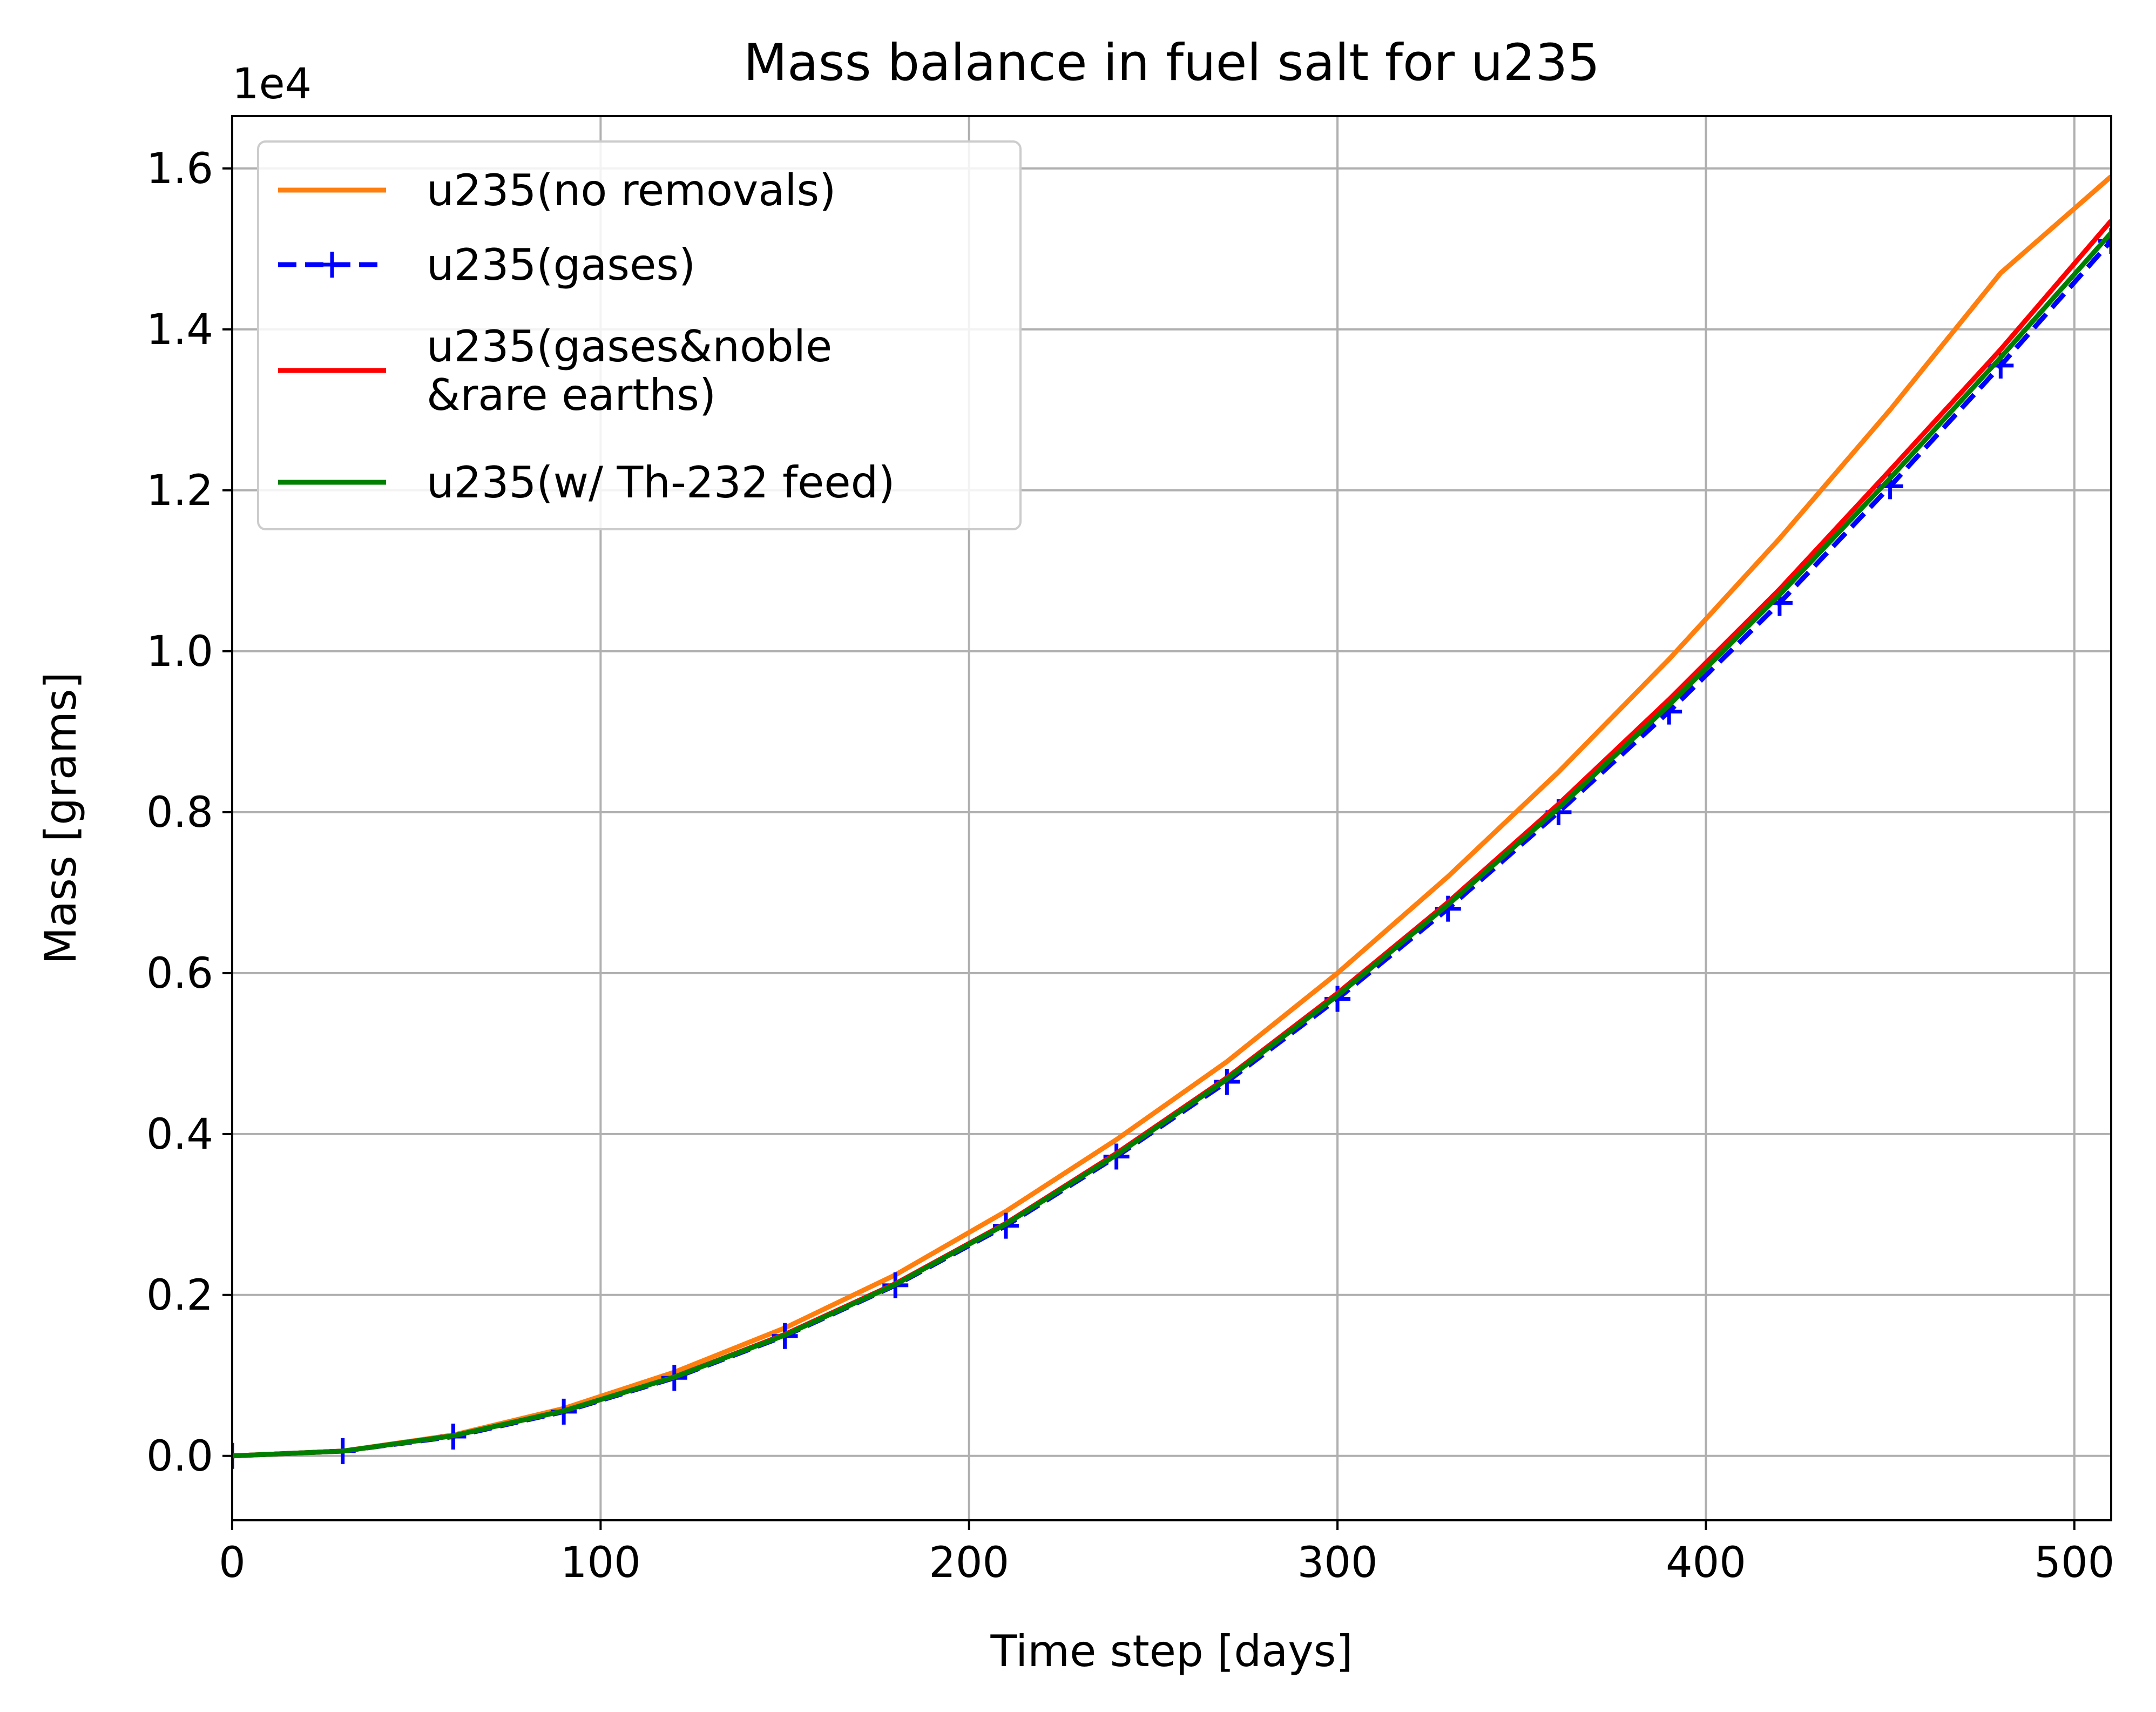 Image resolution: width=2156 pixels, height=1712 pixels. I want to click on y-axis-label: Mass [grams], so click(61, 818).